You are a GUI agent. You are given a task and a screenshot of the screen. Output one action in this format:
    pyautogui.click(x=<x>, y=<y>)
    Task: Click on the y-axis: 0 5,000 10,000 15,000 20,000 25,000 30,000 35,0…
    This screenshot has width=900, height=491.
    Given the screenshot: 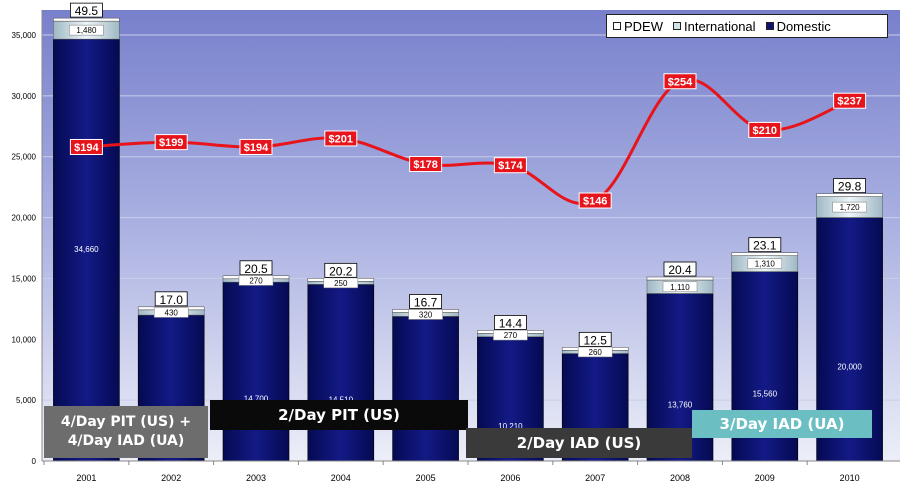 What is the action you would take?
    pyautogui.click(x=27, y=238)
    